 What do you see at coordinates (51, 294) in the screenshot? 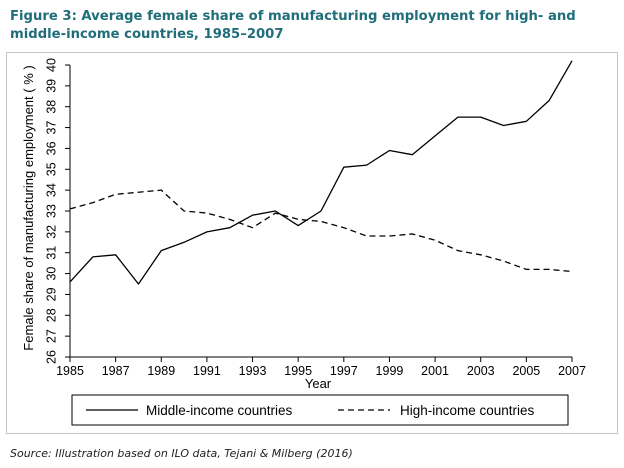
I see `y-tick-label: 29` at bounding box center [51, 294].